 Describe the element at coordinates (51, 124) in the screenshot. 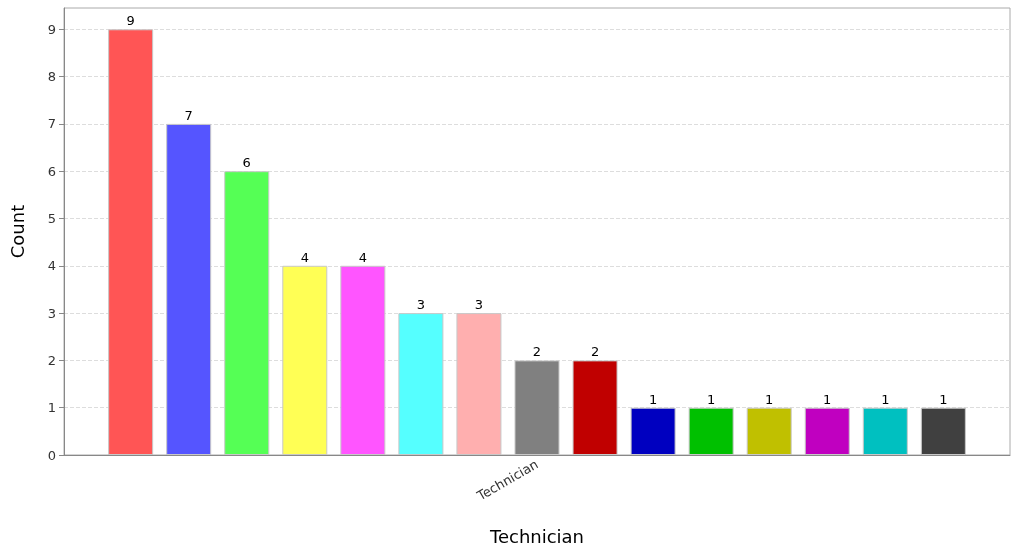

I see `y-tick-label: 7` at that location.